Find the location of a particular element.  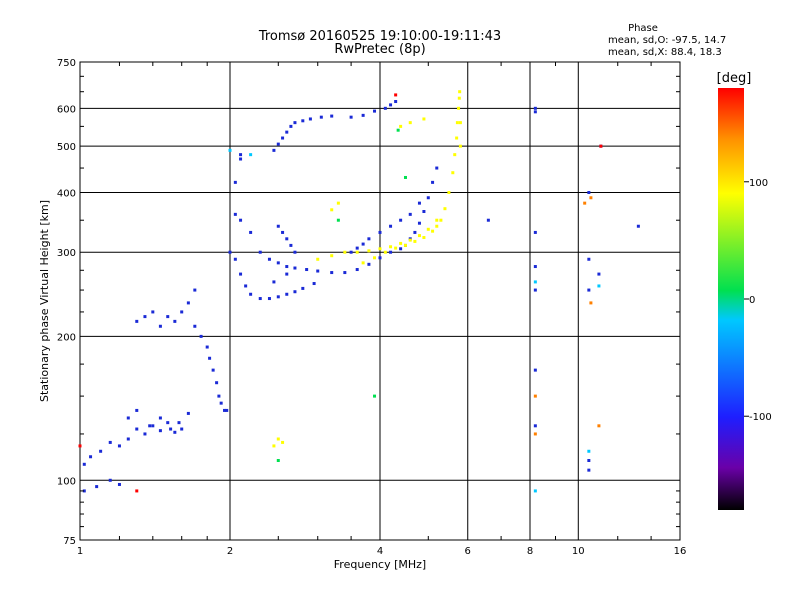

y-tick-label: 300 is located at coordinates (66, 253).